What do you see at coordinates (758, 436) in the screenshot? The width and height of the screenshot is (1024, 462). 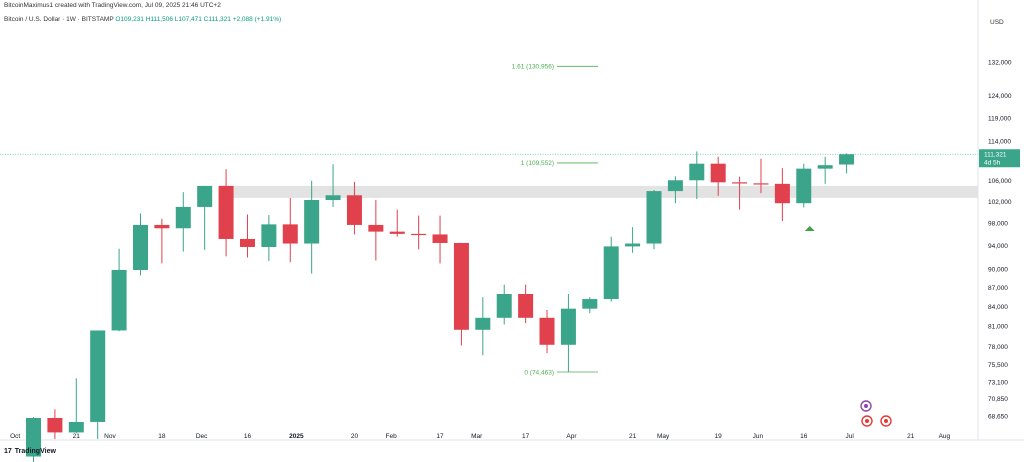 I see `x-tick-label: Jun` at bounding box center [758, 436].